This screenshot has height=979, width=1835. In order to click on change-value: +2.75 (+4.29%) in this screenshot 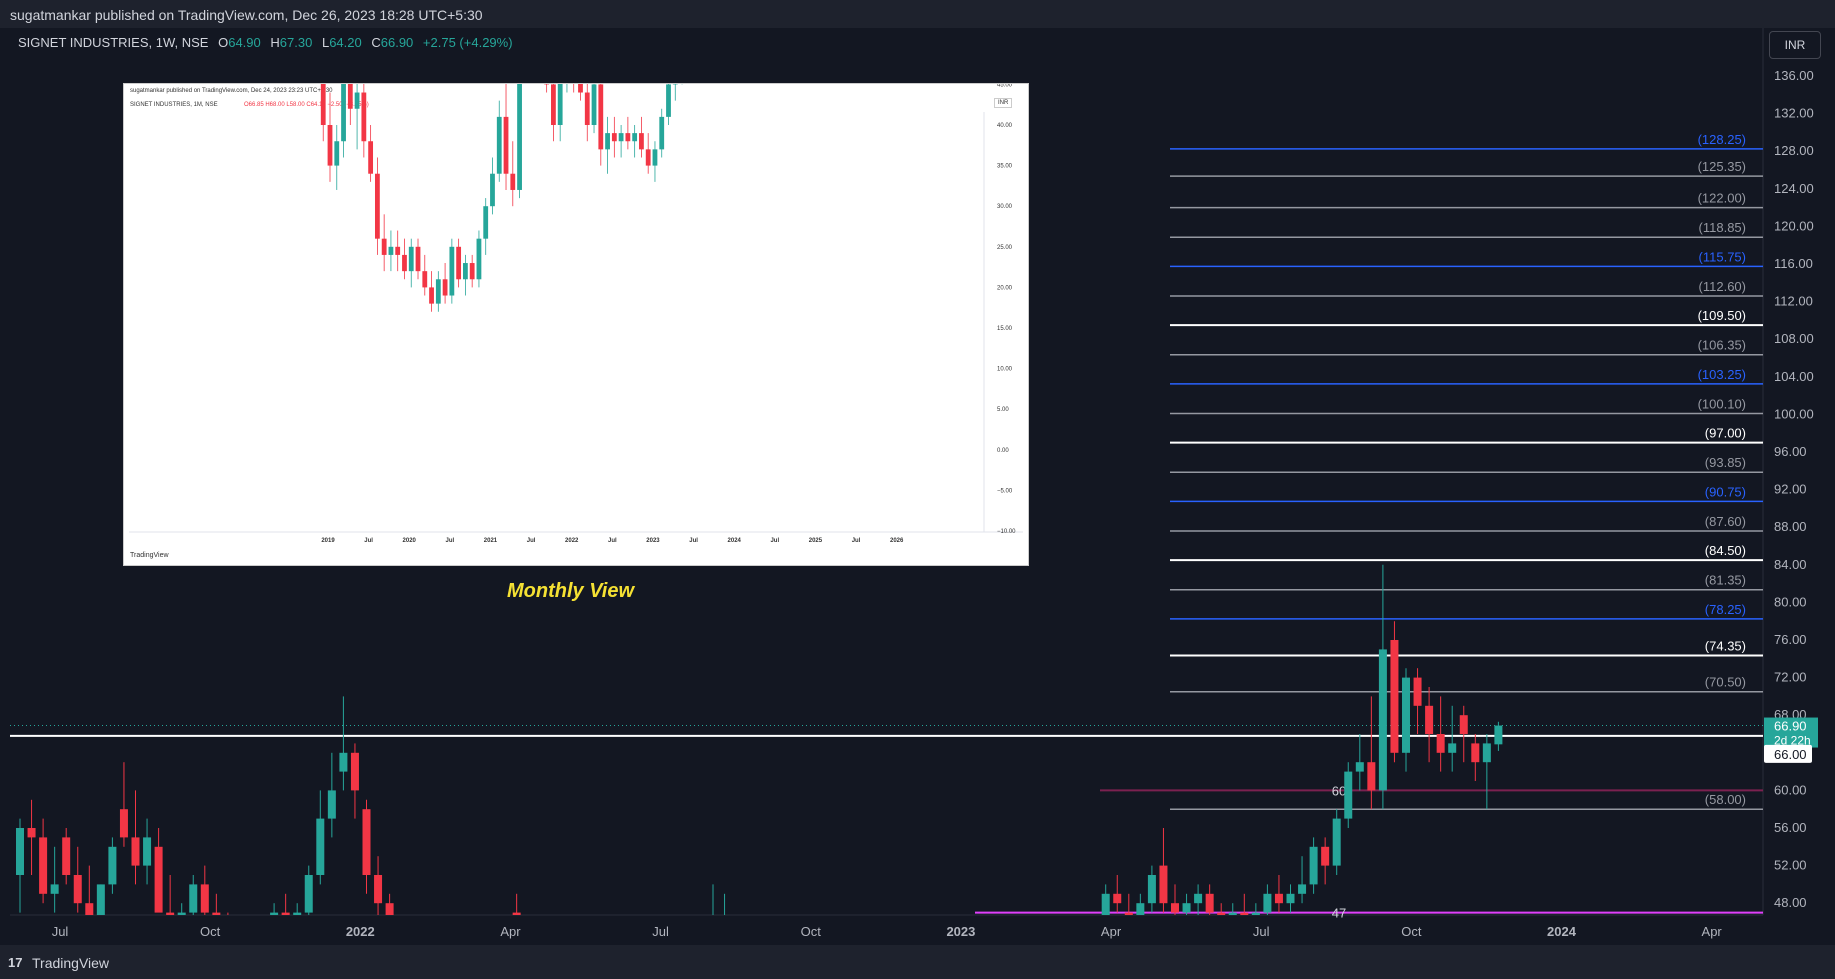, I will do `click(467, 42)`.